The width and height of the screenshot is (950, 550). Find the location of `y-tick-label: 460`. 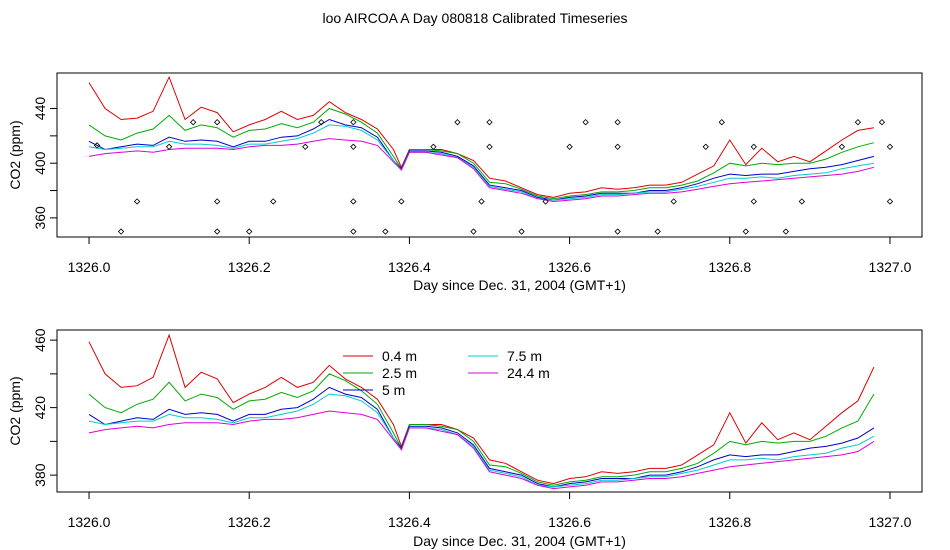

y-tick-label: 460 is located at coordinates (40, 340).